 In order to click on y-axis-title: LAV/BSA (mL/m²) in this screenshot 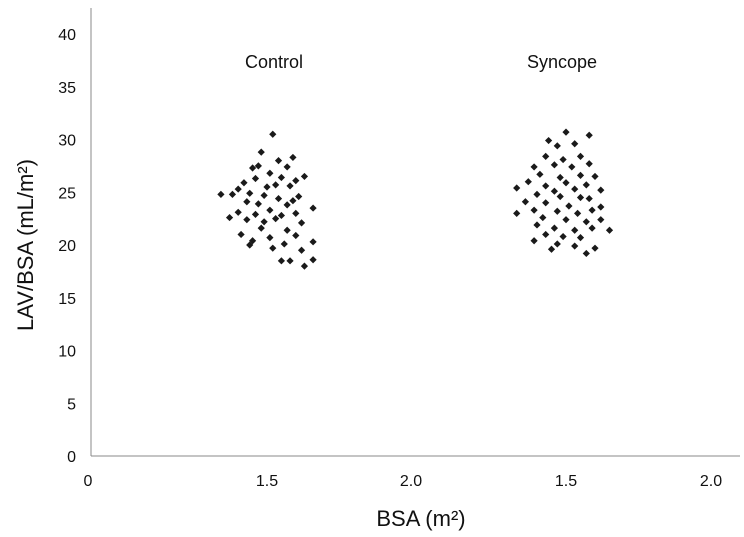, I will do `click(25, 245)`.